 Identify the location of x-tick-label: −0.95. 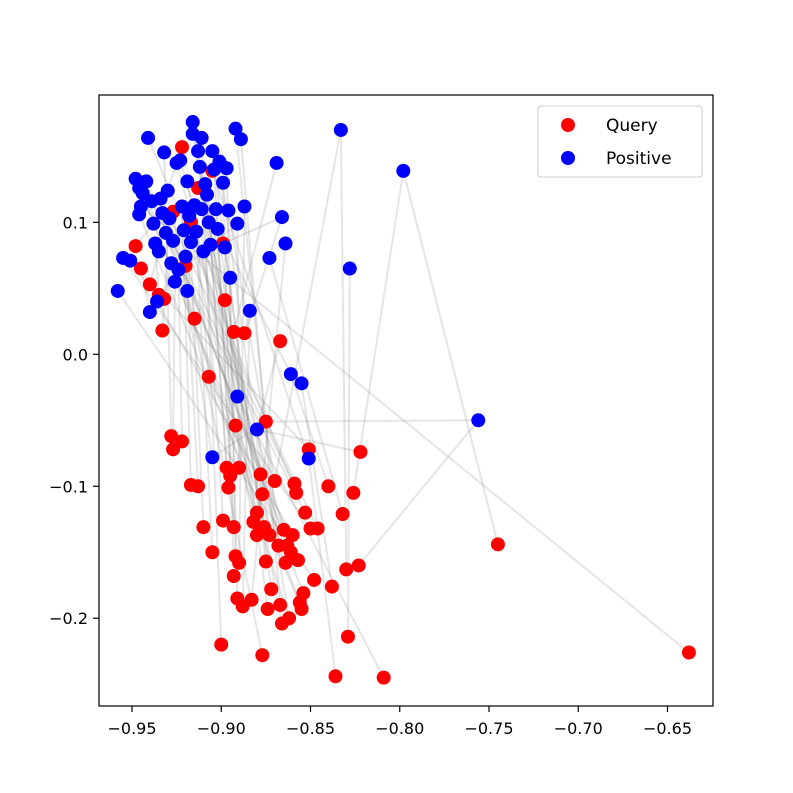
(132, 728).